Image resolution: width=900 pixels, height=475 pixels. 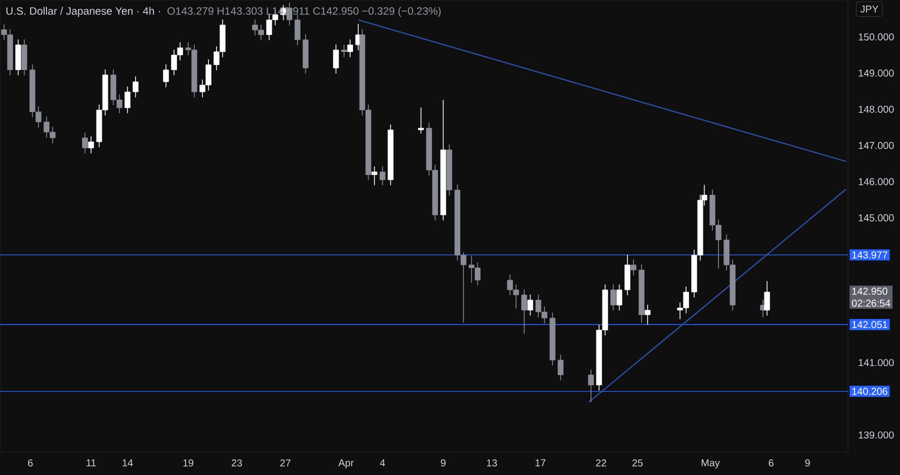 I want to click on y-tick-label: 141.000, so click(x=876, y=362).